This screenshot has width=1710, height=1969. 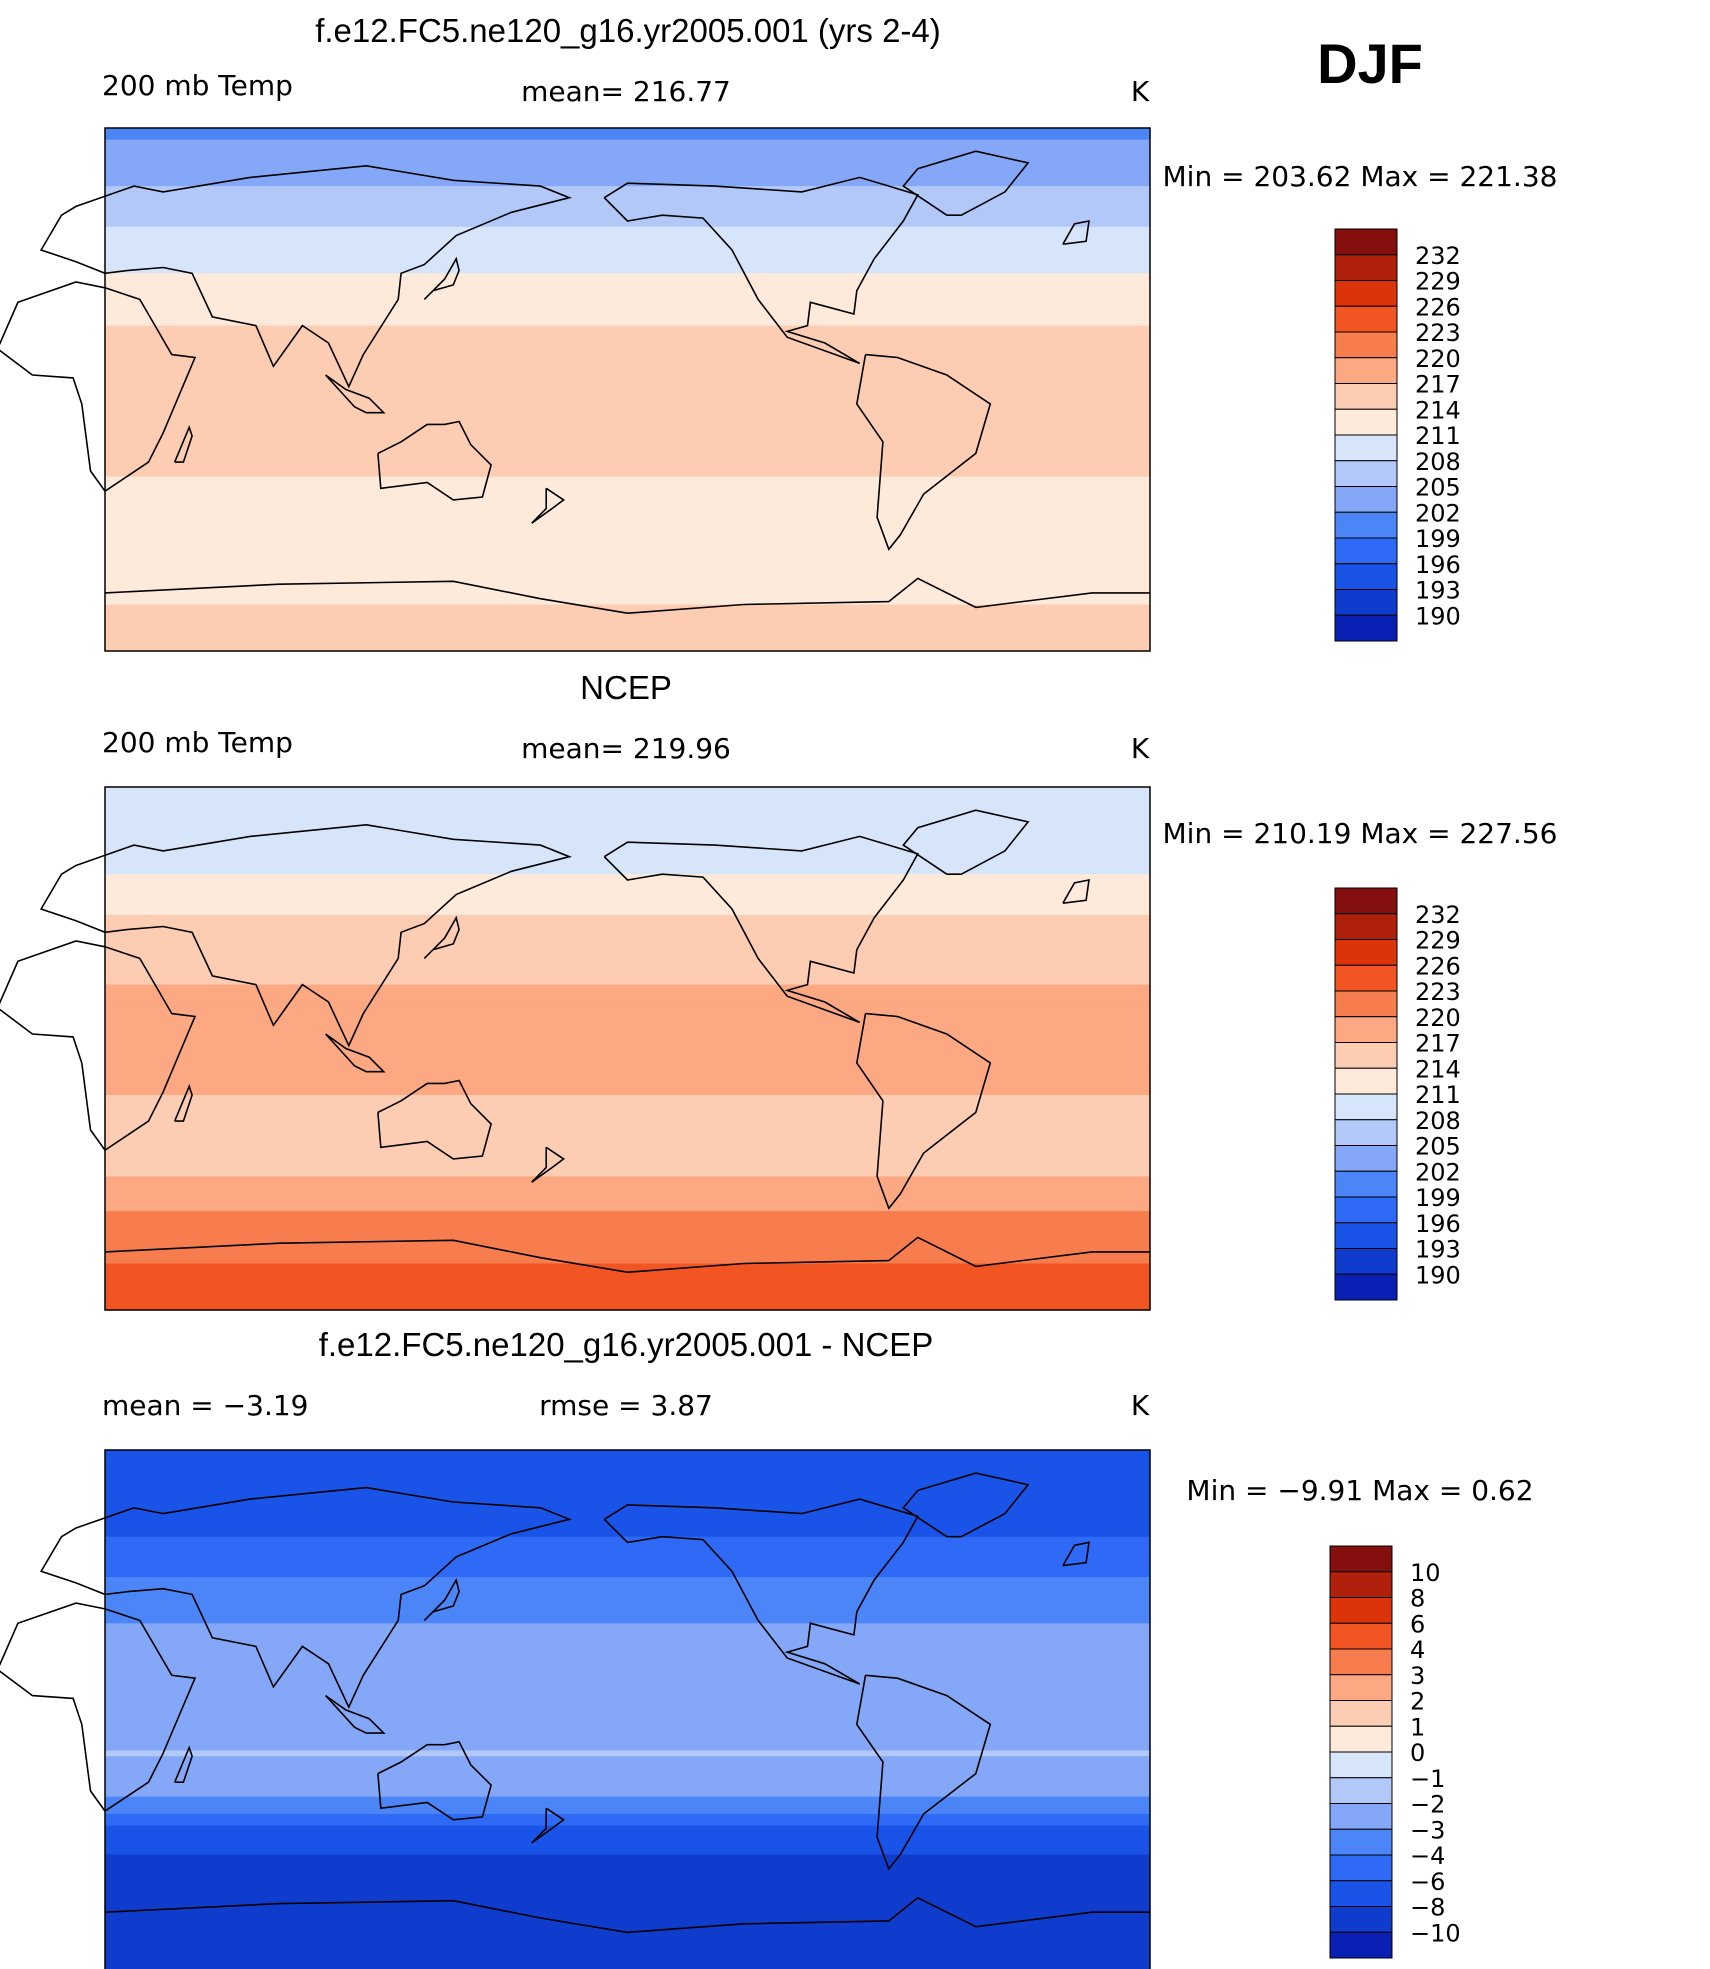 I want to click on colorbar-tick-label: 190, so click(x=1438, y=616).